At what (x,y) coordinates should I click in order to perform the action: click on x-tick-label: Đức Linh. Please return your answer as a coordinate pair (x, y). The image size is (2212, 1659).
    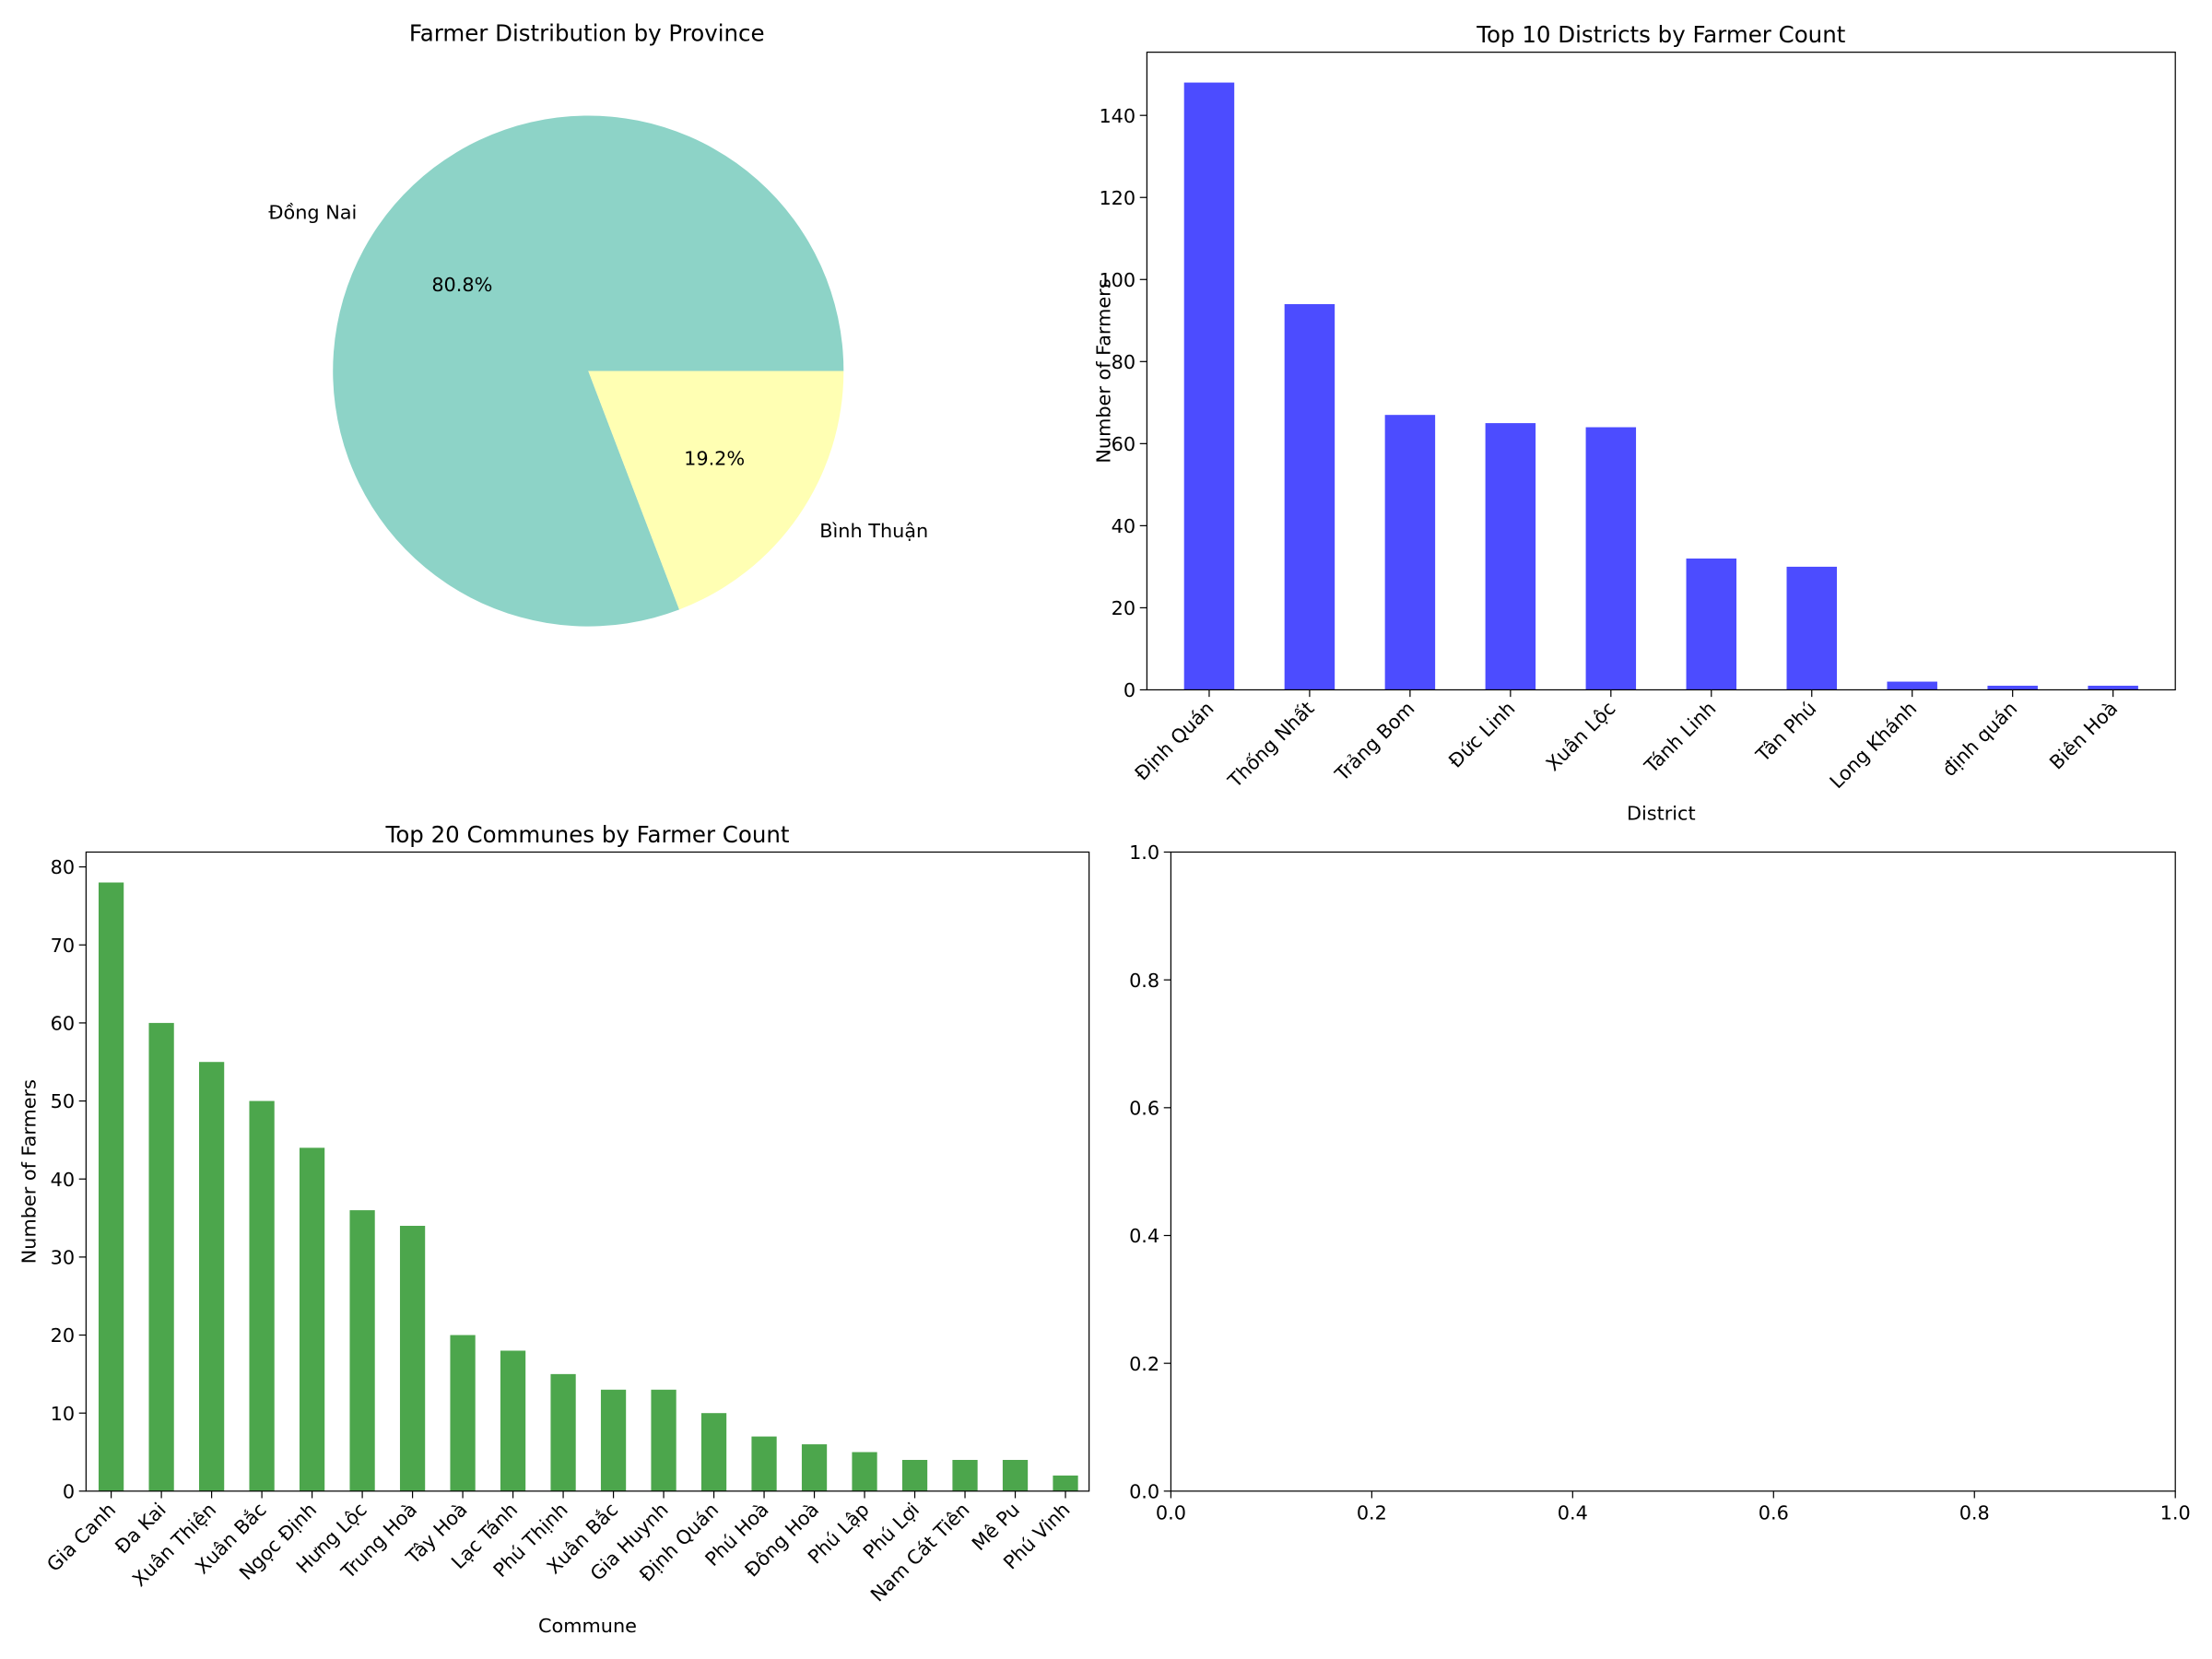
    Looking at the image, I should click on (1481, 734).